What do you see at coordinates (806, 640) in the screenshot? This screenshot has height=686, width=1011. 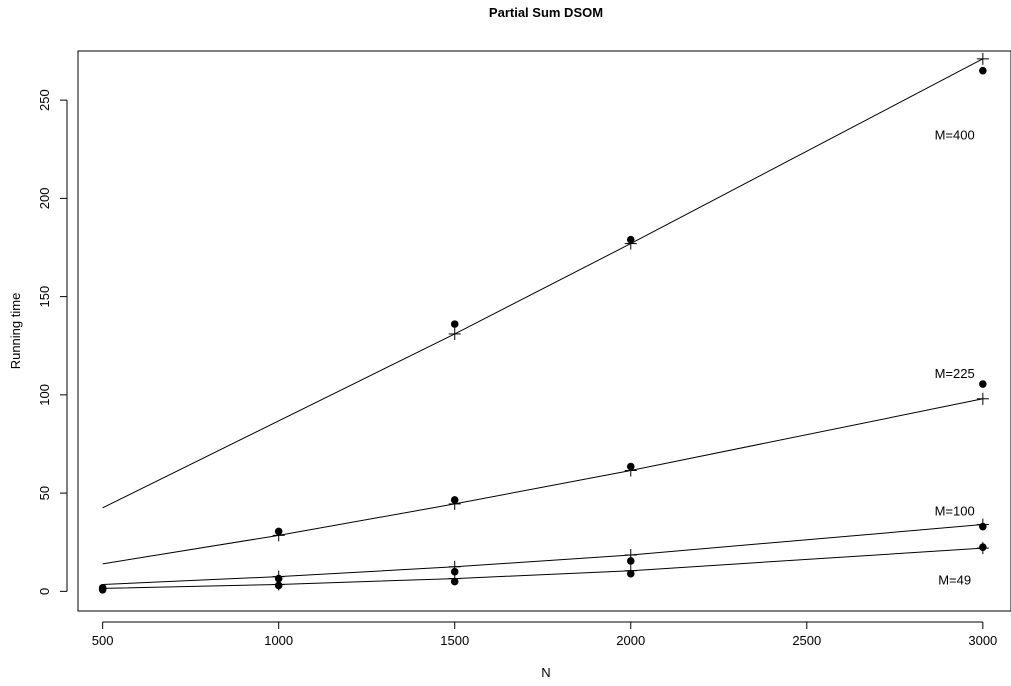 I see `x-tick-label: 2500` at bounding box center [806, 640].